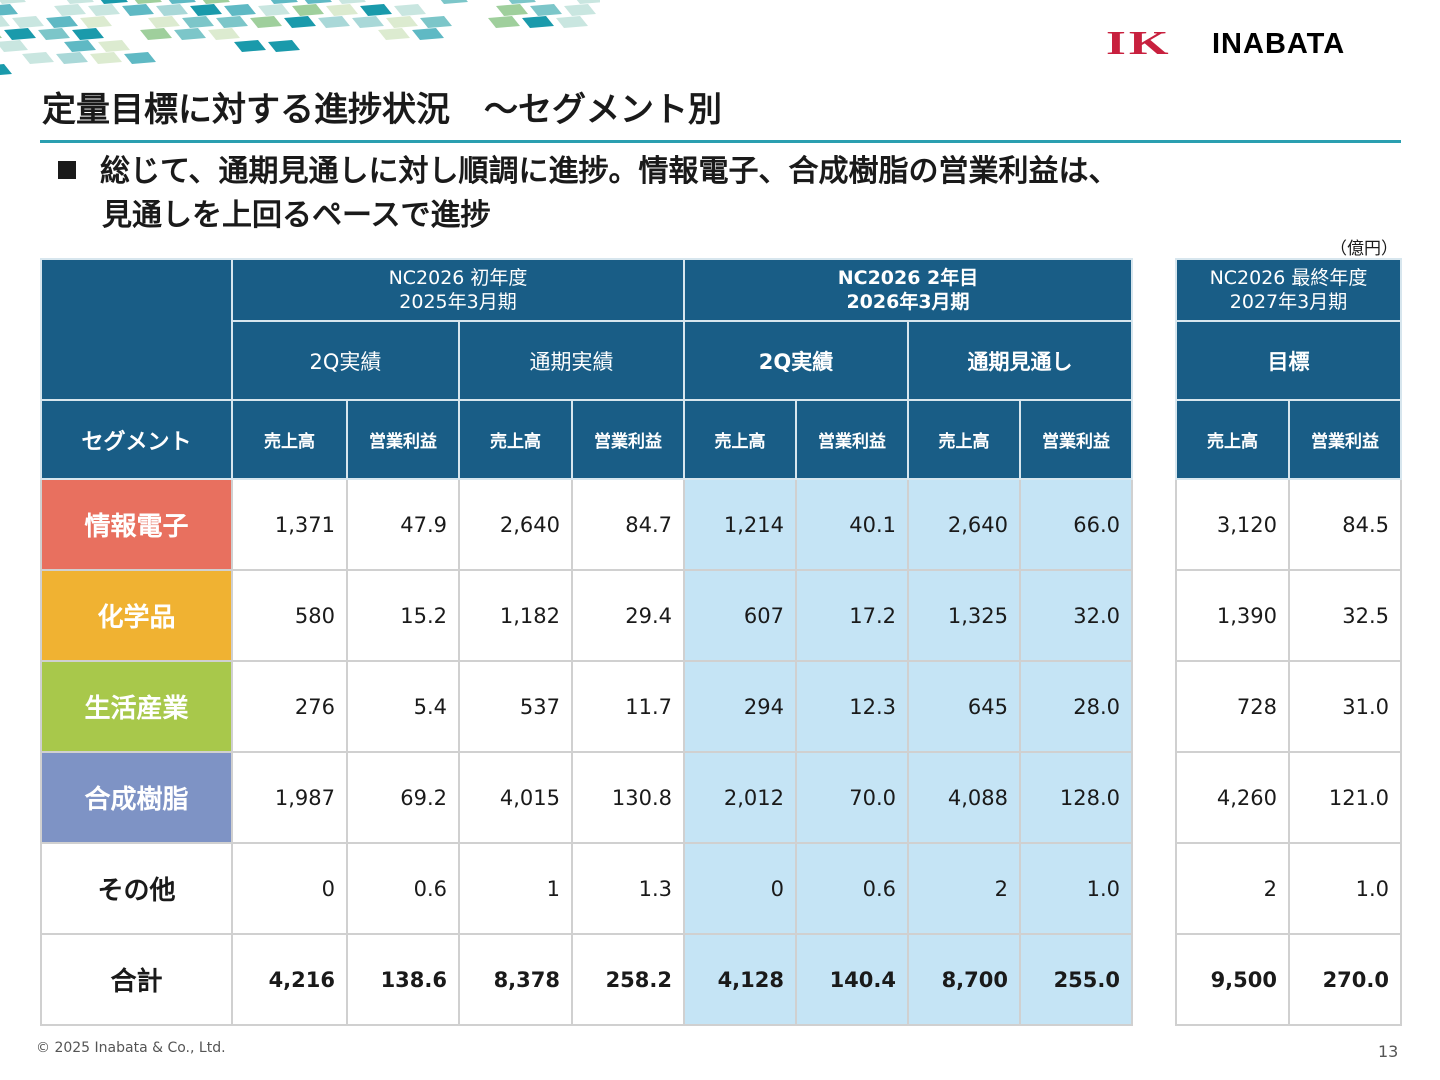  I want to click on sales-cell: 728, so click(1232, 706).